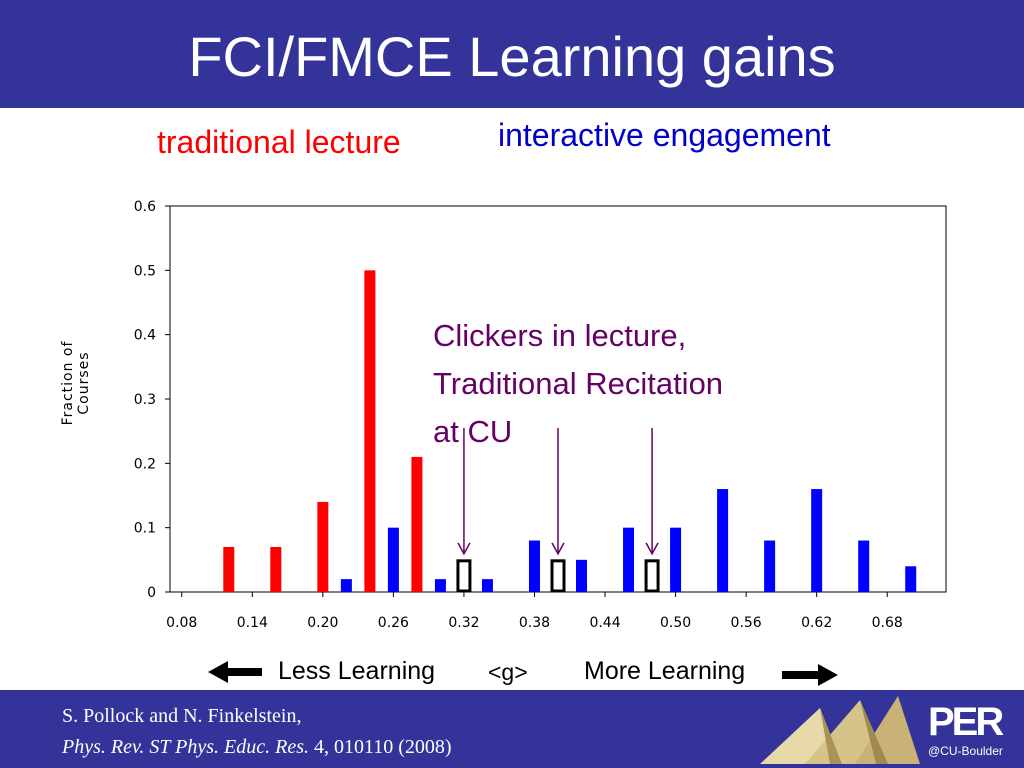  I want to click on per-logo: PER, so click(966, 722).